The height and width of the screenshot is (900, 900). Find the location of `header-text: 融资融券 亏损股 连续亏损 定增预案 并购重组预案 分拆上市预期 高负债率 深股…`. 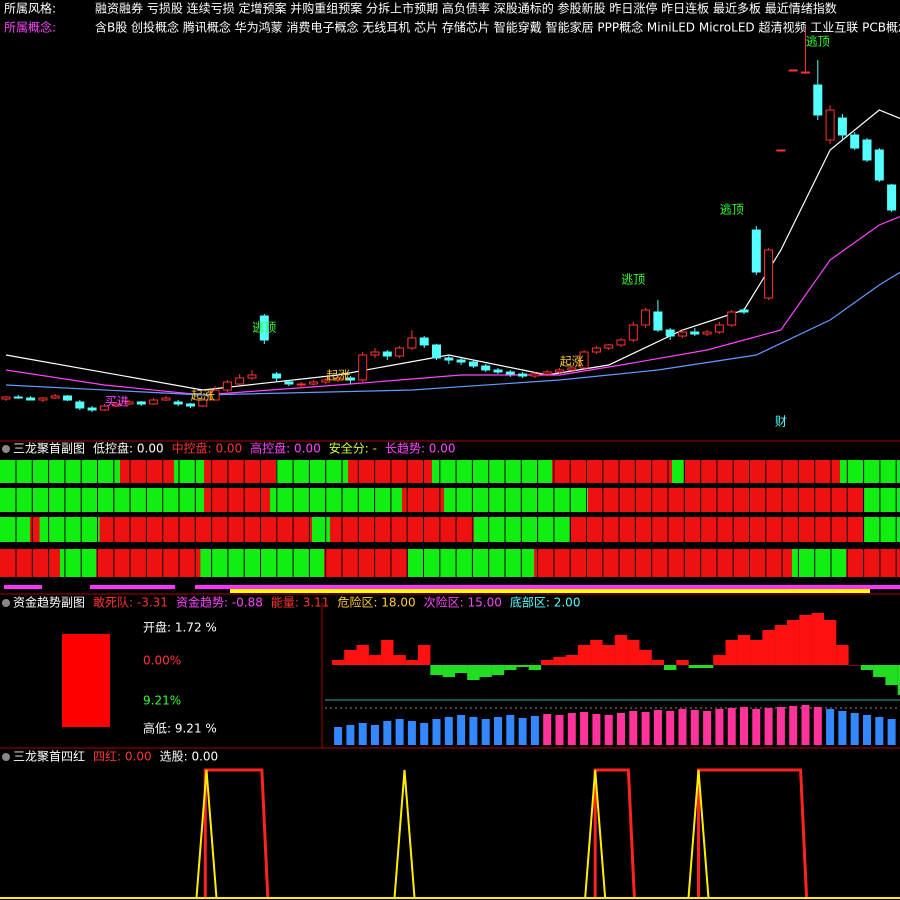

header-text: 融资融券 亏损股 连续亏损 定增预案 并购重组预案 分拆上市预期 高负债率 深股… is located at coordinates (466, 8).